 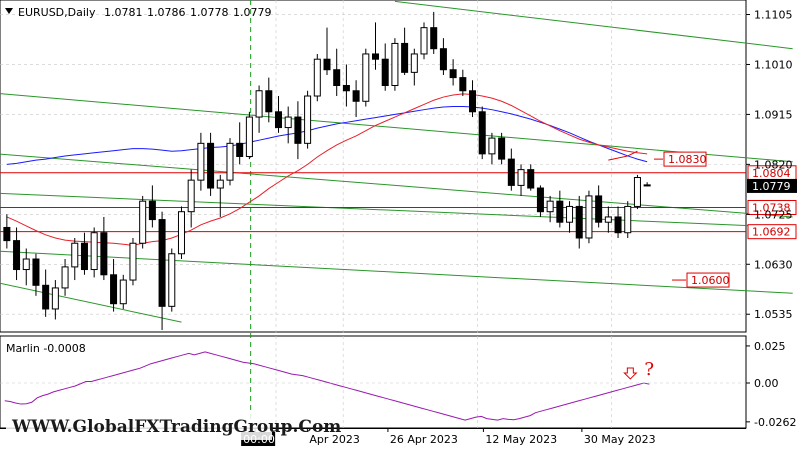 I want to click on indicator-tick-label: 0.025, so click(x=770, y=346).